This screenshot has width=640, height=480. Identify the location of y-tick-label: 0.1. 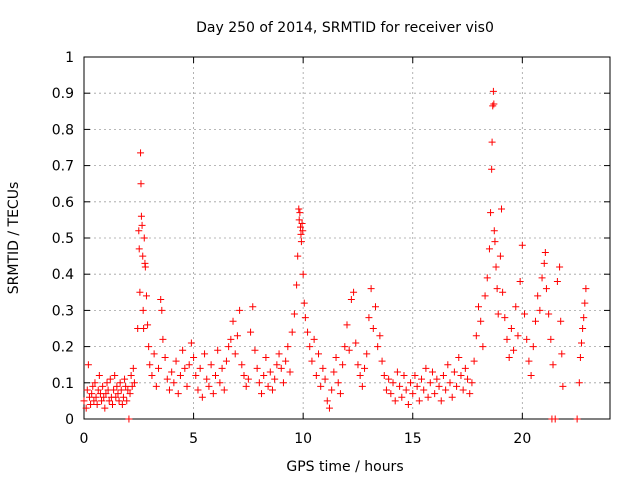
(63, 384).